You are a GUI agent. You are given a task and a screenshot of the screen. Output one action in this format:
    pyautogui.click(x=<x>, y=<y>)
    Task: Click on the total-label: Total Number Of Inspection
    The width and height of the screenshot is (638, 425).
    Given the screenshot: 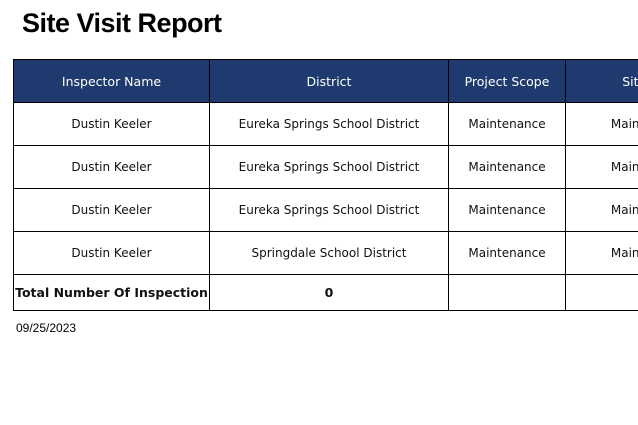 What is the action you would take?
    pyautogui.click(x=111, y=292)
    